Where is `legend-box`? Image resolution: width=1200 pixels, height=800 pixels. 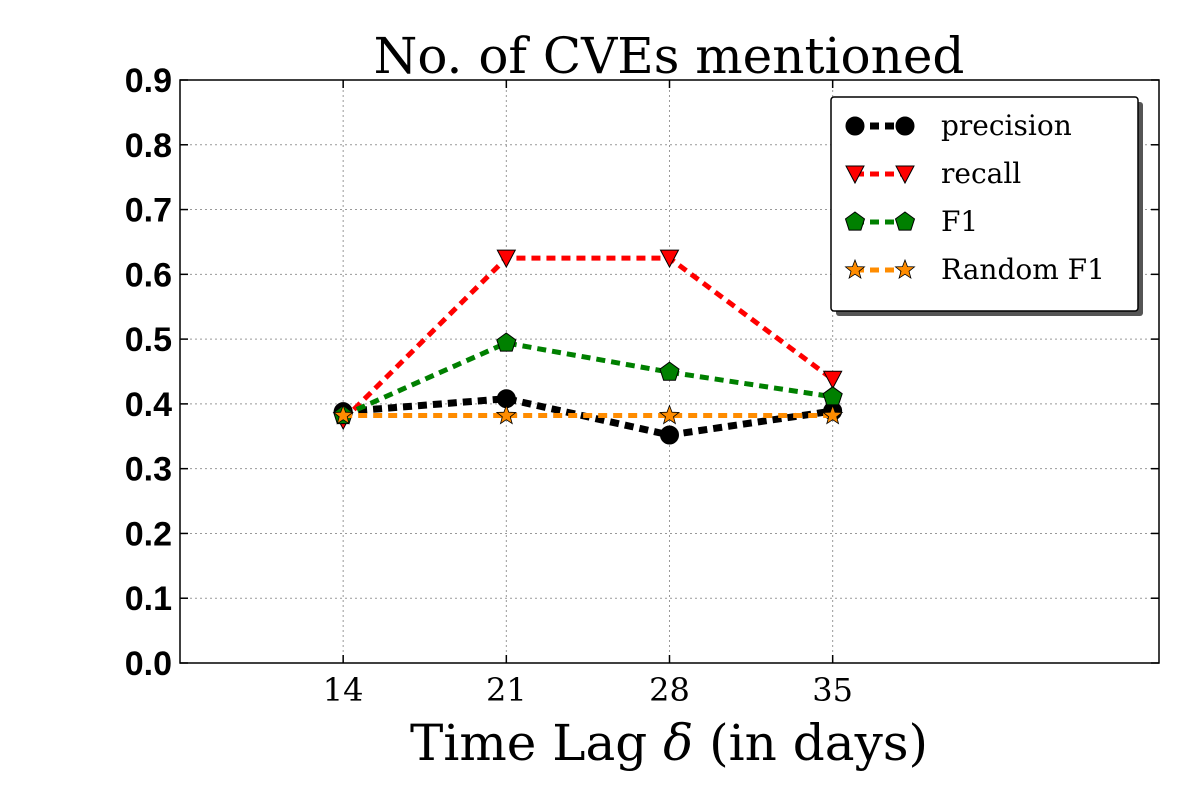 legend-box is located at coordinates (984, 204).